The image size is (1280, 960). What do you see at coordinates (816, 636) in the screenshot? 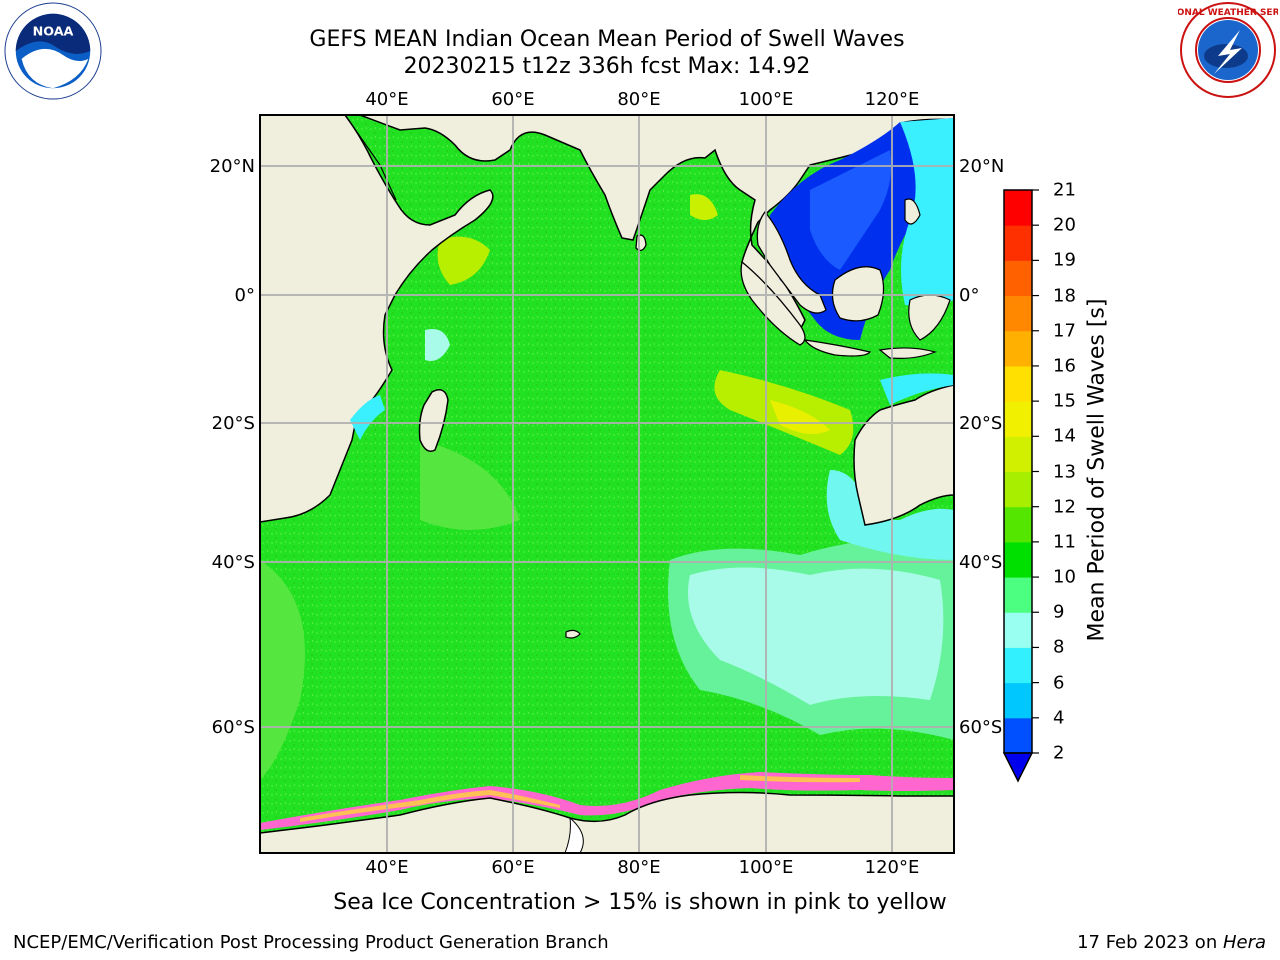
I see `ocean-region-8s` at bounding box center [816, 636].